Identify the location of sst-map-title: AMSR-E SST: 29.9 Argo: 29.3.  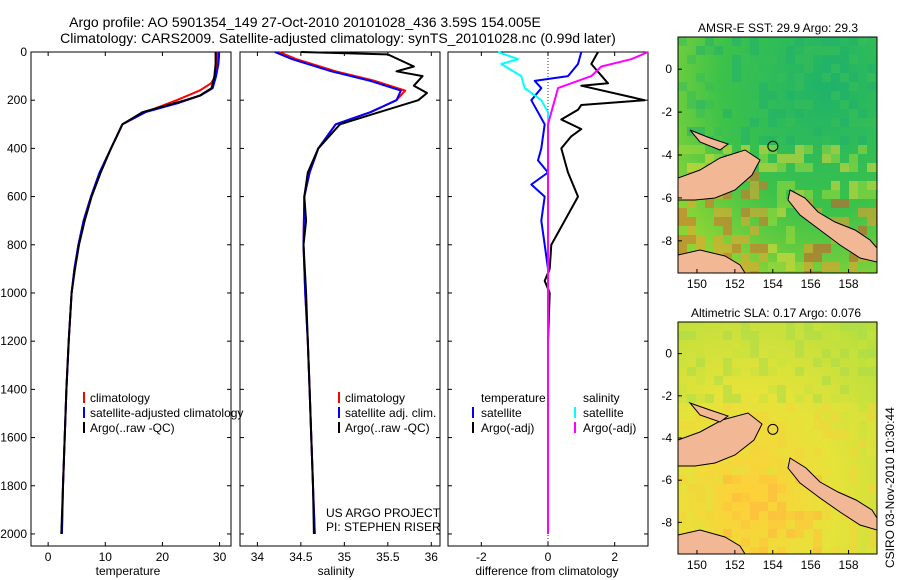
(778, 28).